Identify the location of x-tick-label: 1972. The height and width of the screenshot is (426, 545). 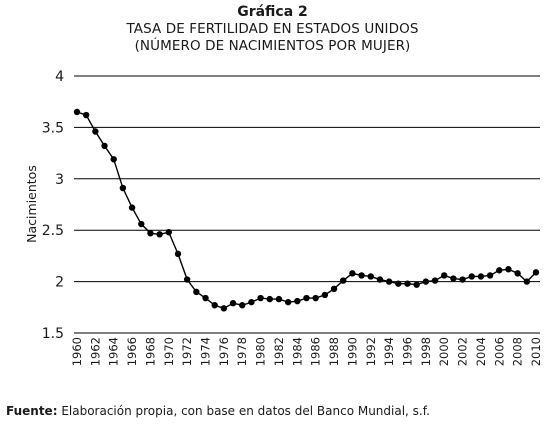
(187, 351).